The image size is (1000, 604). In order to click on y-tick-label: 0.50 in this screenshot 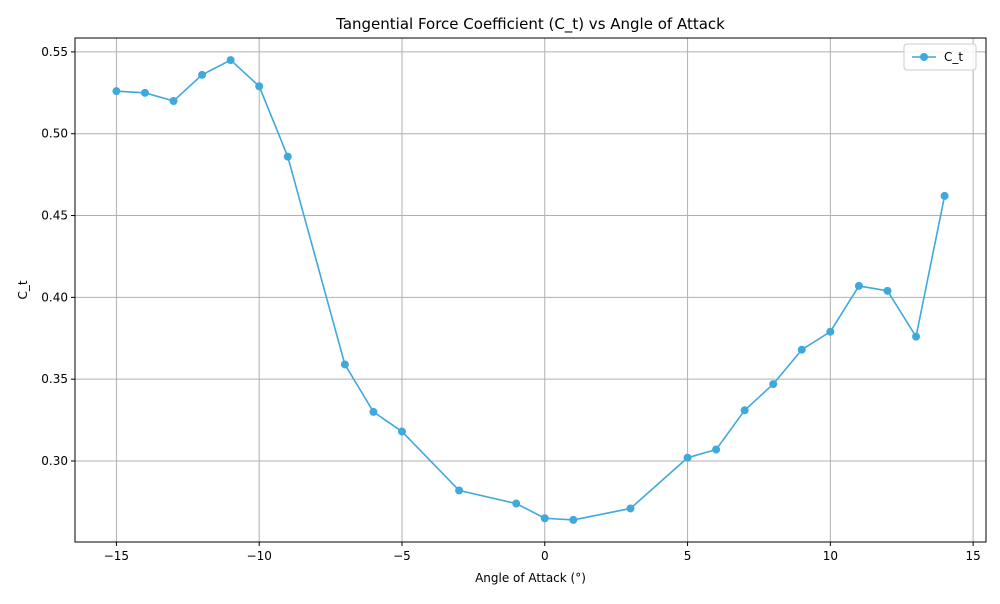, I will do `click(54, 134)`.